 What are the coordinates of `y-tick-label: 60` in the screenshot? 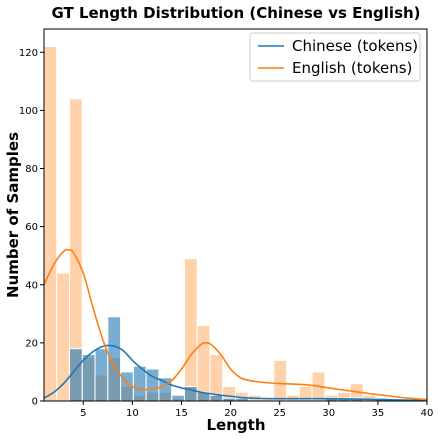 It's located at (31, 227).